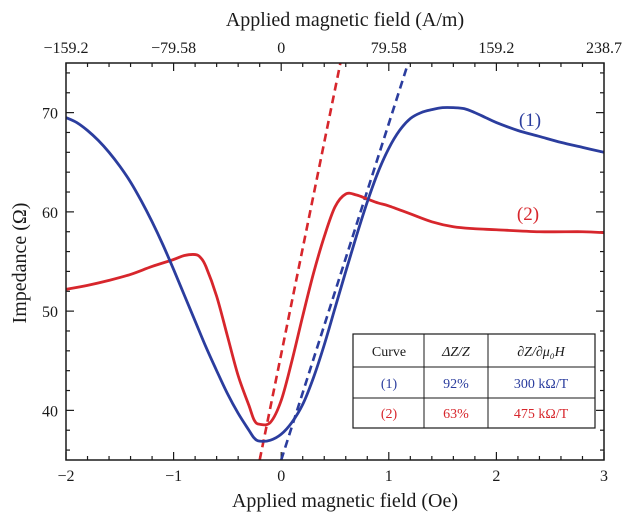 The width and height of the screenshot is (625, 530). What do you see at coordinates (50, 411) in the screenshot?
I see `y-tick-label: 40` at bounding box center [50, 411].